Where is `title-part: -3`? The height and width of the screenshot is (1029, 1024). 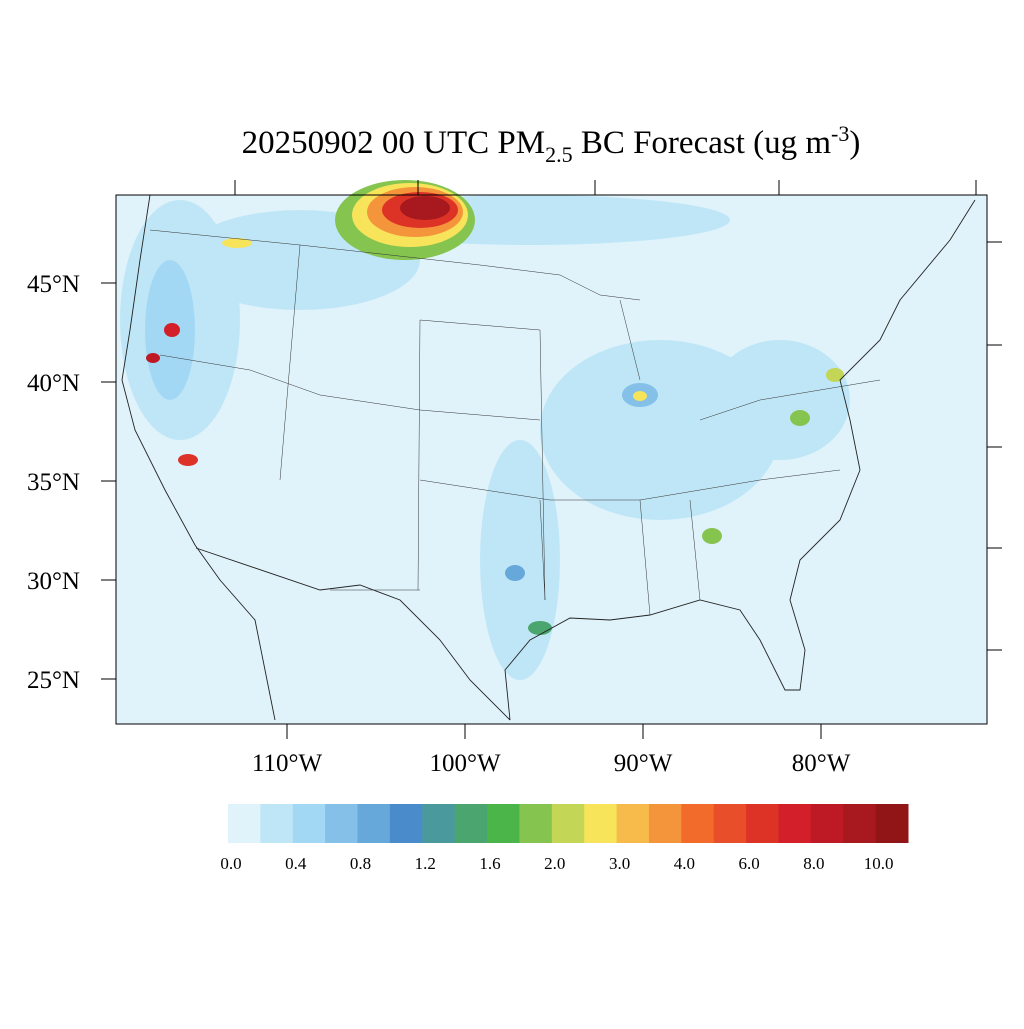 title-part: -3 is located at coordinates (840, 133).